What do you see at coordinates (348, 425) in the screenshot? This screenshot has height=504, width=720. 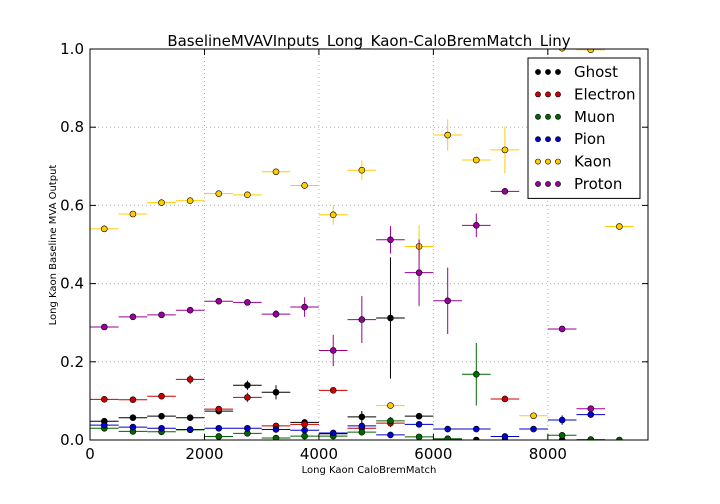 I see `series-pion` at bounding box center [348, 425].